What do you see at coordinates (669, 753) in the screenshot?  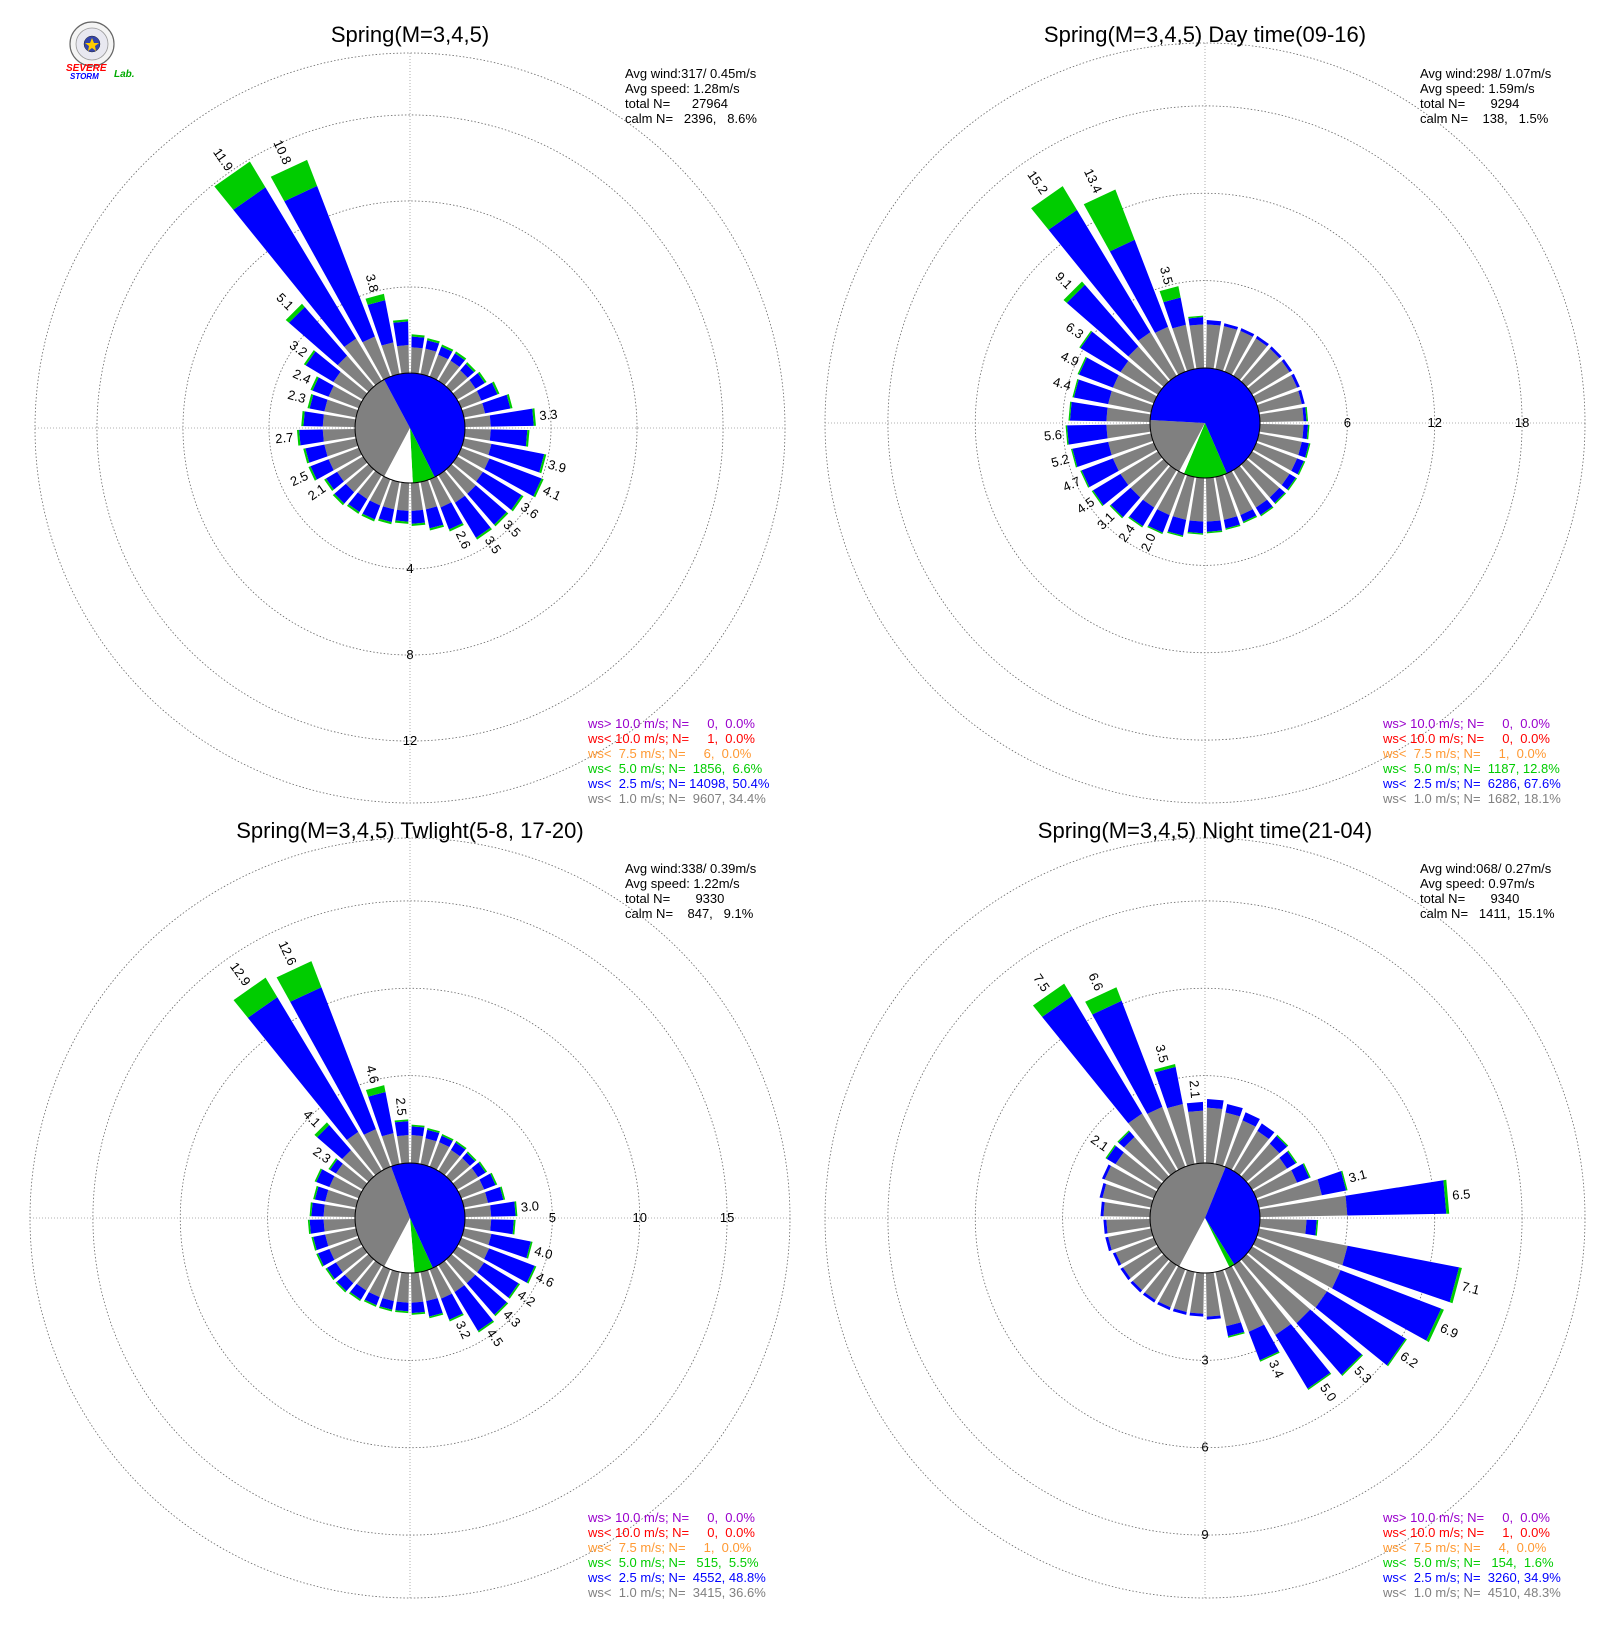 I see `legend-entry: ws< 7.5 m/s; N= 6, 0.0%` at bounding box center [669, 753].